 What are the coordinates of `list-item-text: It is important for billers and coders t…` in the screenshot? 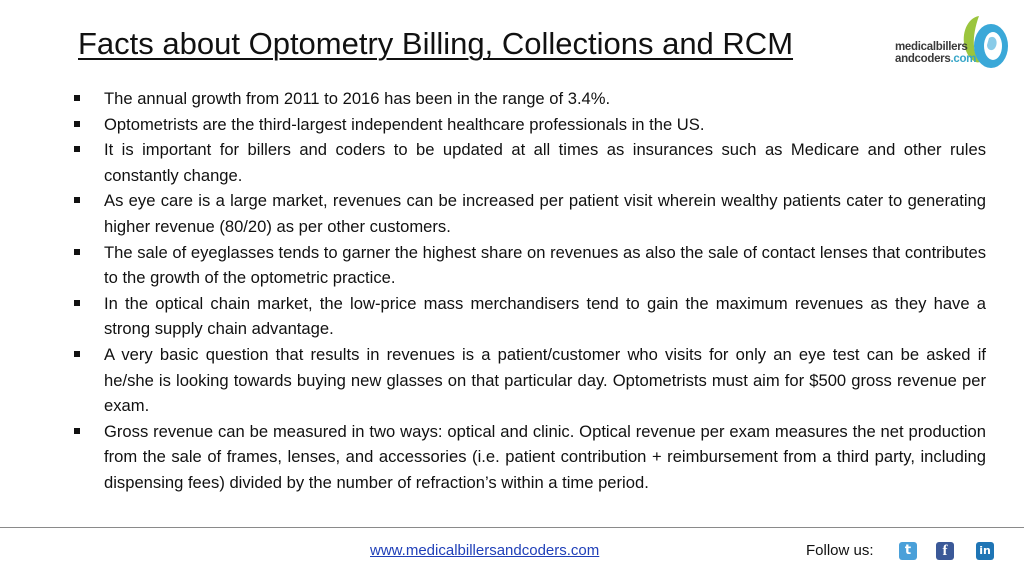 It's located at (545, 162).